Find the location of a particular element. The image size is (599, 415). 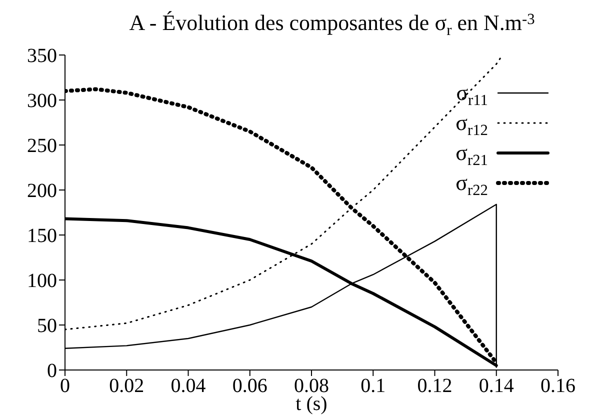

x-tick-label: 0.04 is located at coordinates (188, 386).